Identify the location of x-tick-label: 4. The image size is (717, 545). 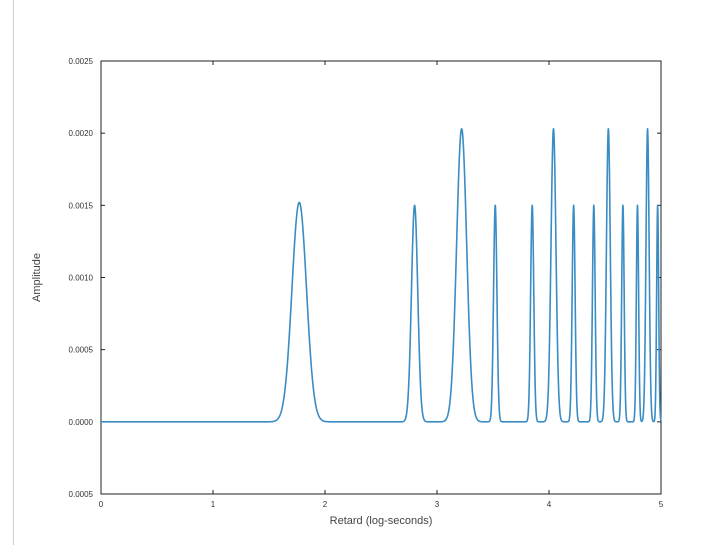
(549, 504).